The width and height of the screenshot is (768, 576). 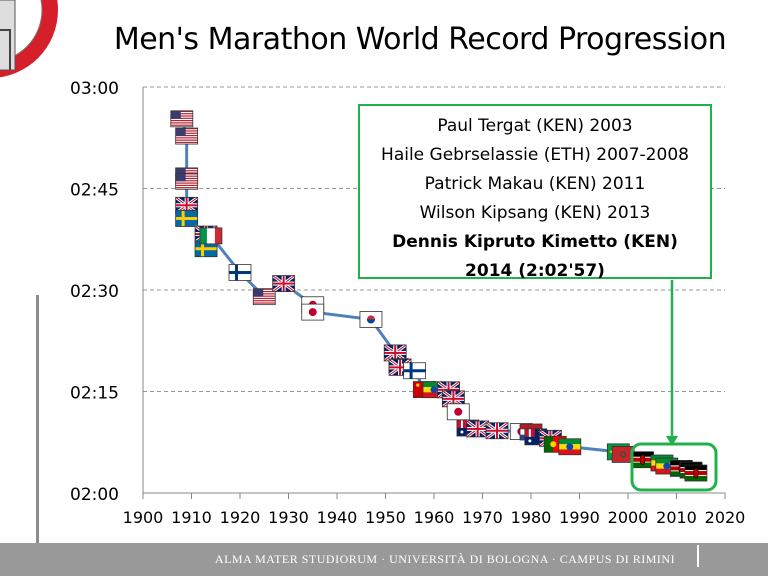 What do you see at coordinates (37, 420) in the screenshot?
I see `decorative-divider` at bounding box center [37, 420].